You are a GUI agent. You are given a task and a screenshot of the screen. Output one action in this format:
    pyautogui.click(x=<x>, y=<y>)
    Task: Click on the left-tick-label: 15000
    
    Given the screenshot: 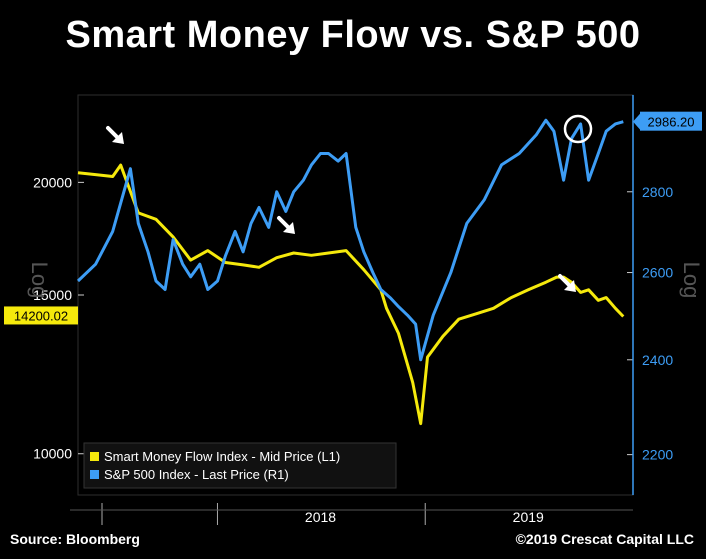 What is the action you would take?
    pyautogui.click(x=52, y=295)
    